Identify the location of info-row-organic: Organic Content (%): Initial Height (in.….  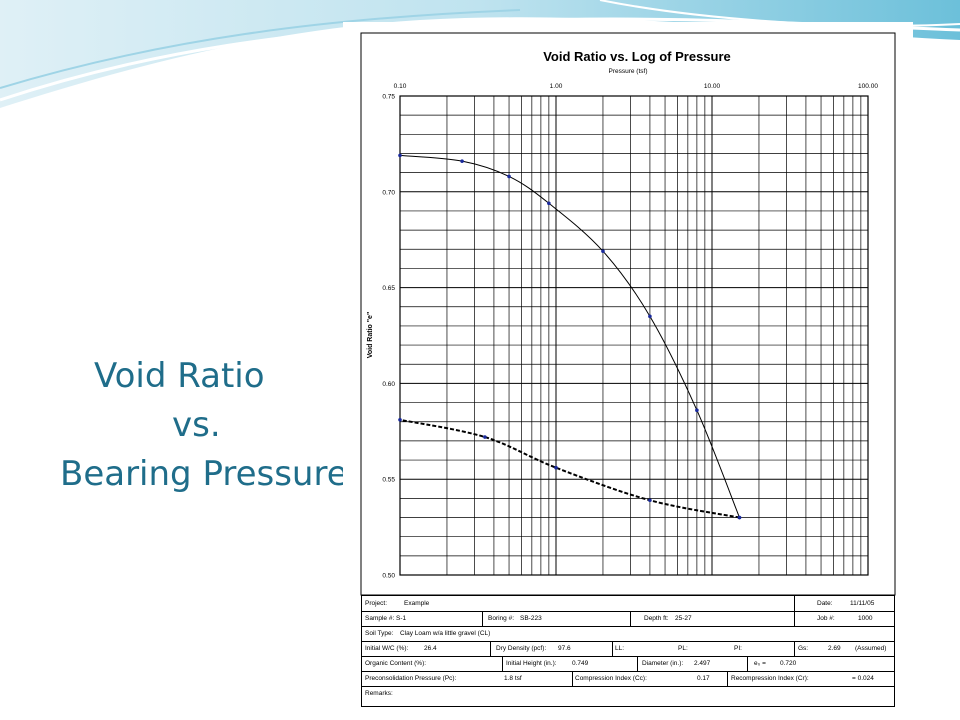
(628, 664).